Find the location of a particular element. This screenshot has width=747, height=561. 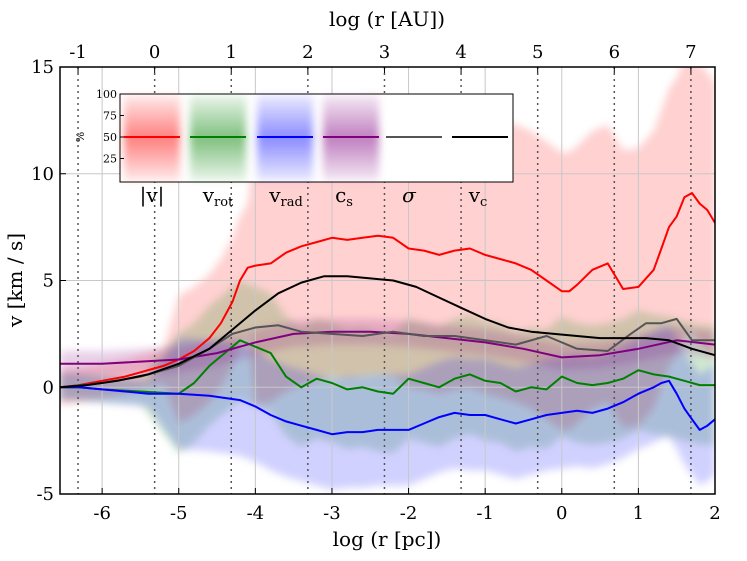

legend-label-vrot: vrot is located at coordinates (218, 196).